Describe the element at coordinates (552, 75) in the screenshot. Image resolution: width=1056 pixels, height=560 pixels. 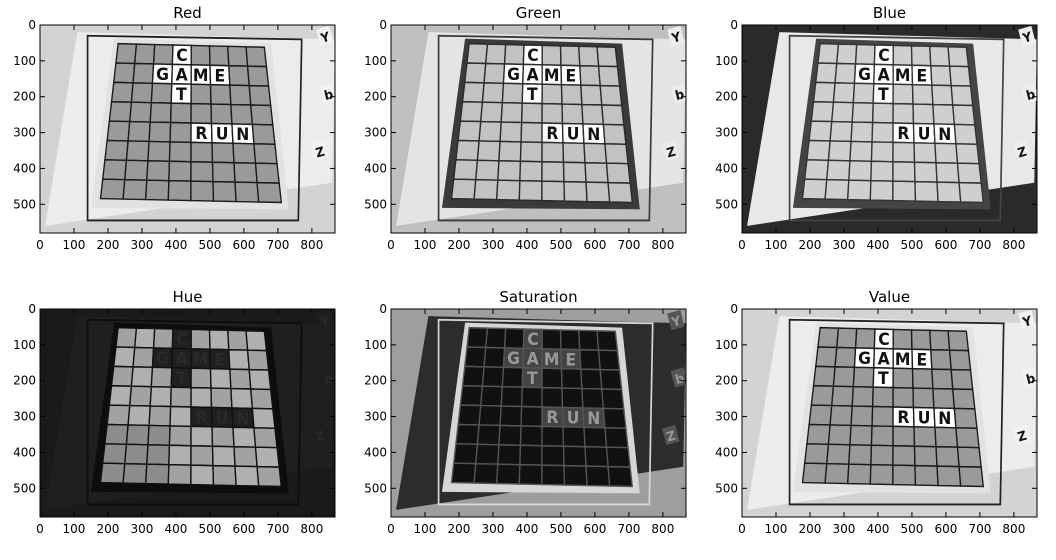
I see `board-letter-tile: M` at that location.